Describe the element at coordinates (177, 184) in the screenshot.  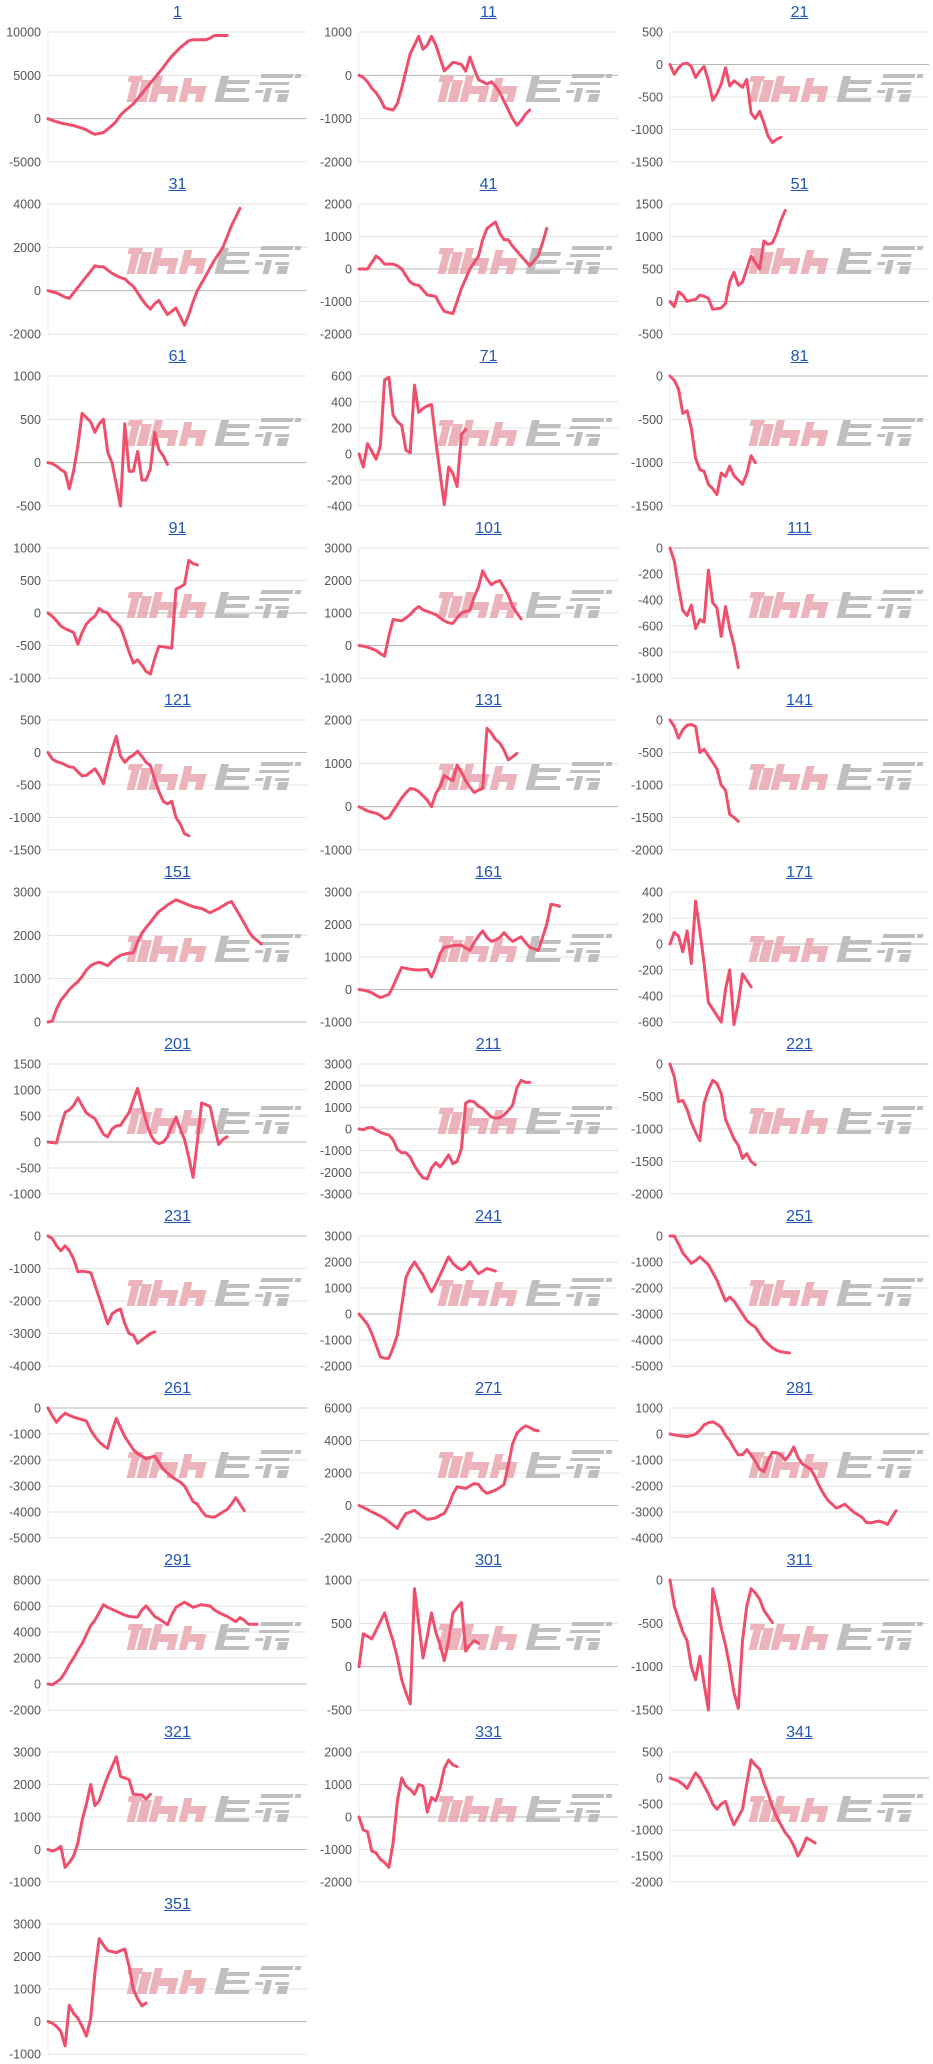
I see `chart-title-link: 31` at that location.